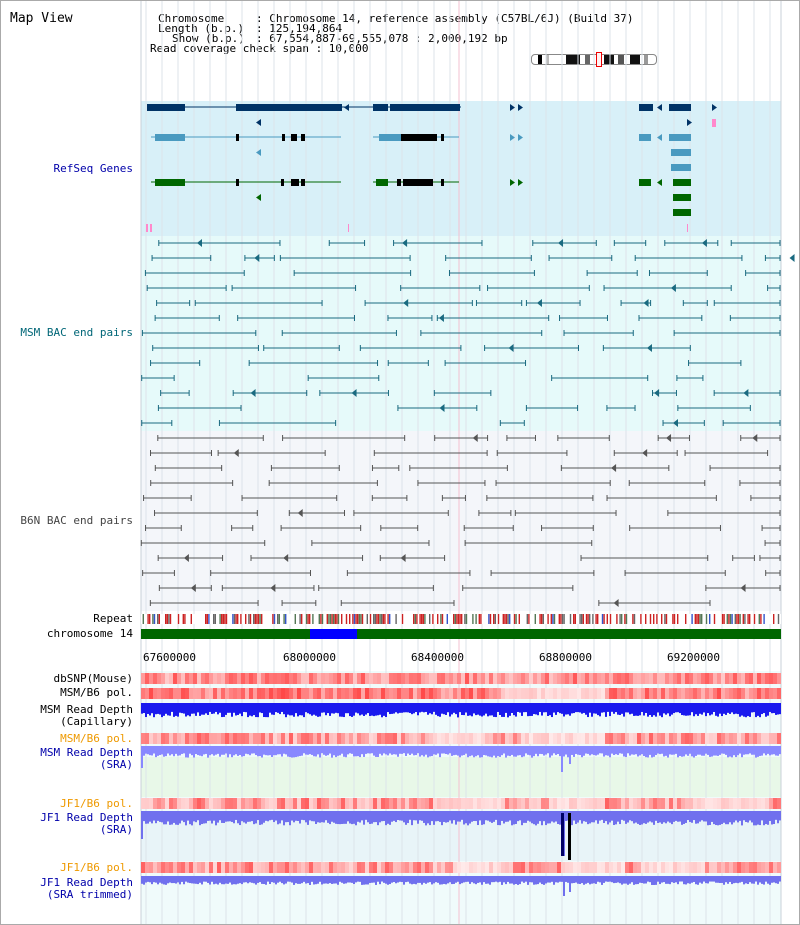 The image size is (800, 925). What do you see at coordinates (93, 678) in the screenshot?
I see `track-label-dbsnp: dbSNP(Mouse)` at bounding box center [93, 678].